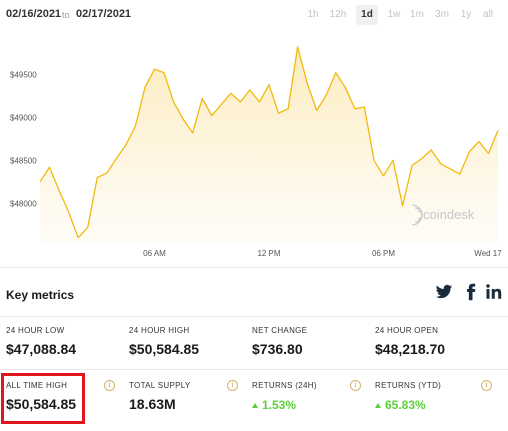  What do you see at coordinates (417, 14) in the screenshot?
I see `range-1m-button: 1m` at bounding box center [417, 14].